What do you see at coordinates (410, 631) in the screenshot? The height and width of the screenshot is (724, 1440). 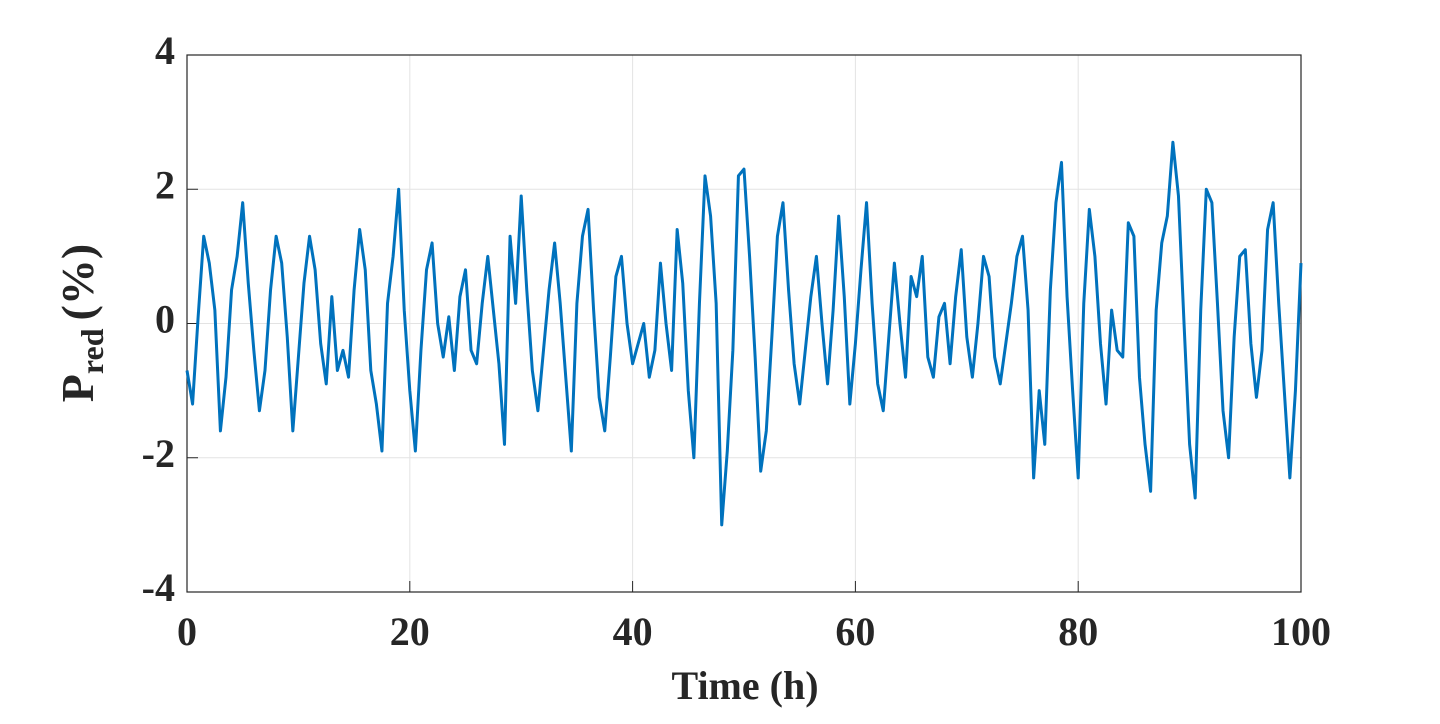 I see `x-tick-label: 20` at bounding box center [410, 631].